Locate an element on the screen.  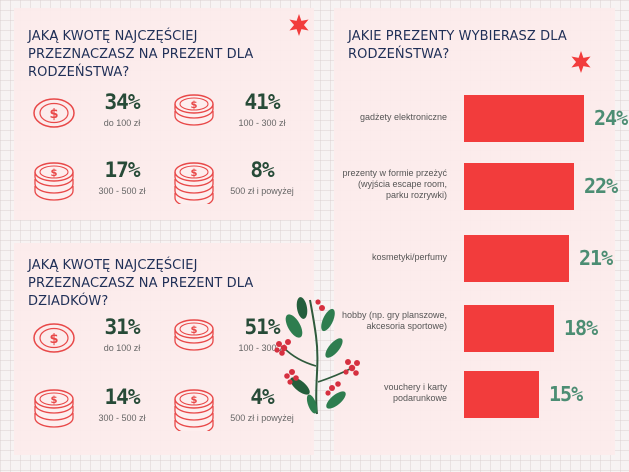
grandparents-stat-2: $ 51% 100 - 300 zł is located at coordinates (242, 342).